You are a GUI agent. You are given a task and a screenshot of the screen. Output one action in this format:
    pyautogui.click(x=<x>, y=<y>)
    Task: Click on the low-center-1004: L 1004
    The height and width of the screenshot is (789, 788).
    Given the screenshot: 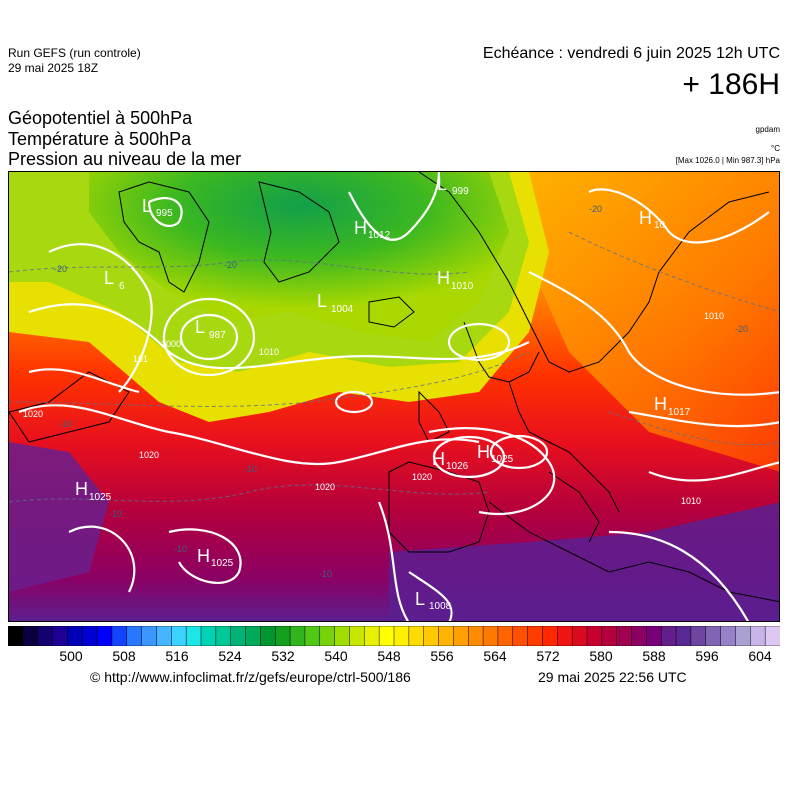 What is the action you would take?
    pyautogui.click(x=335, y=303)
    